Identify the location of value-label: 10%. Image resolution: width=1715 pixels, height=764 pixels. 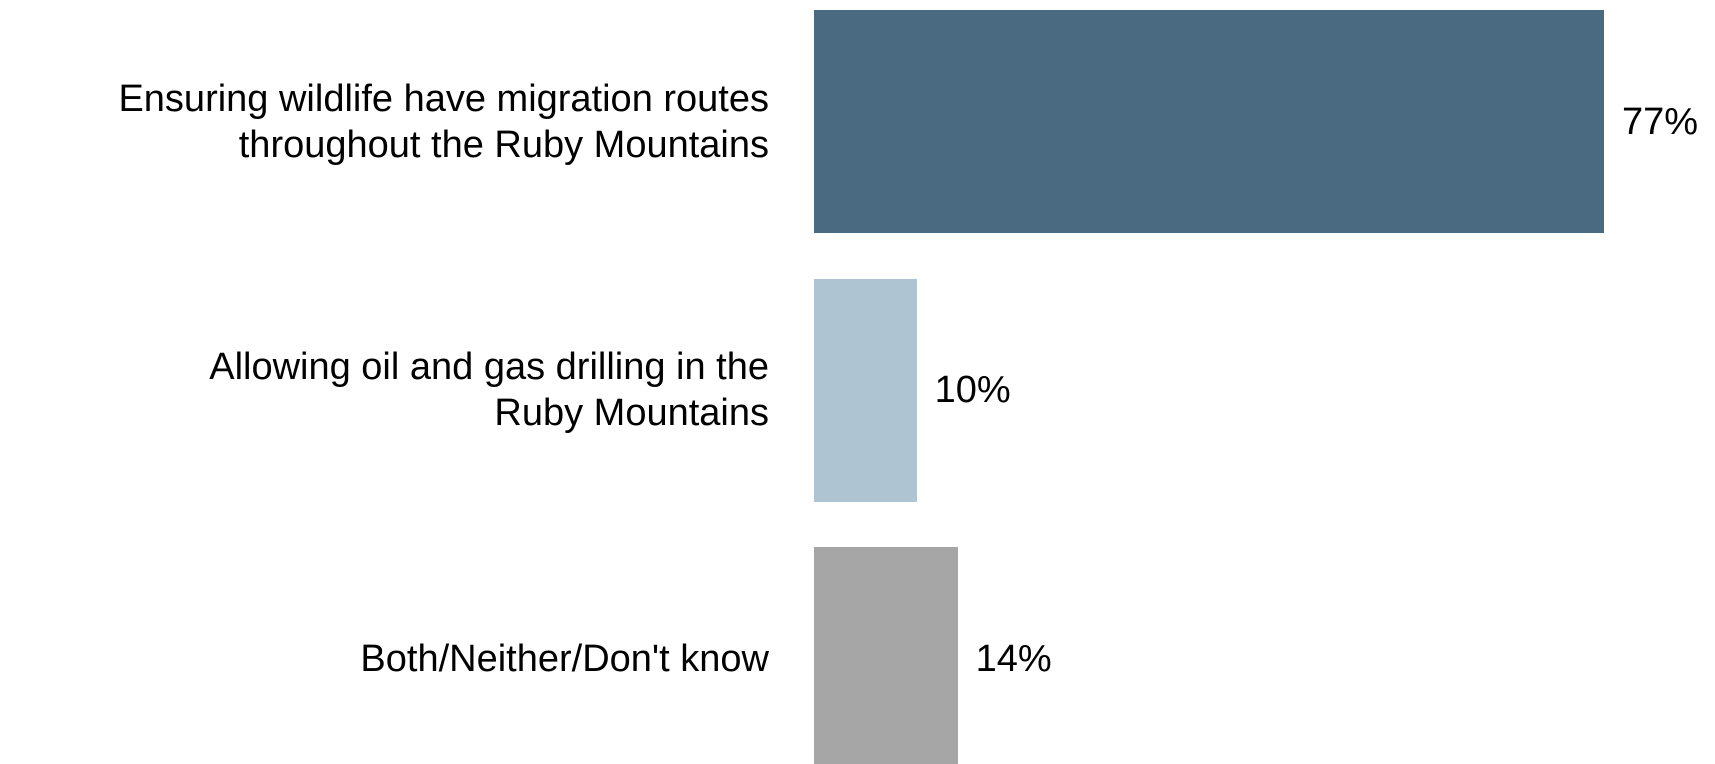
(972, 390).